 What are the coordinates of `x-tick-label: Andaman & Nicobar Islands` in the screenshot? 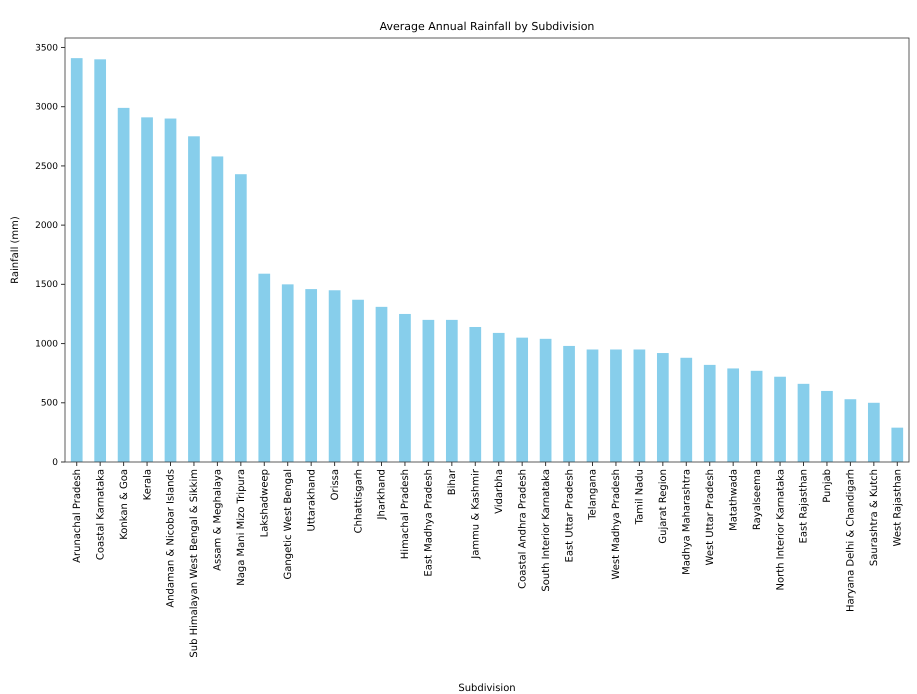 It's located at (171, 538).